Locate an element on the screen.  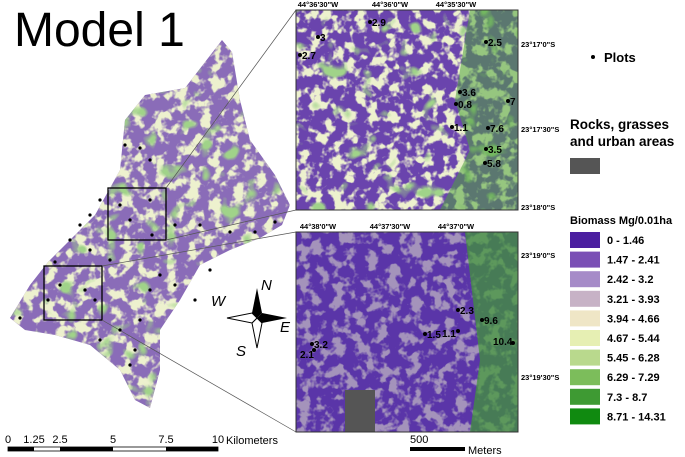
plots-label: Plots is located at coordinates (620, 57).